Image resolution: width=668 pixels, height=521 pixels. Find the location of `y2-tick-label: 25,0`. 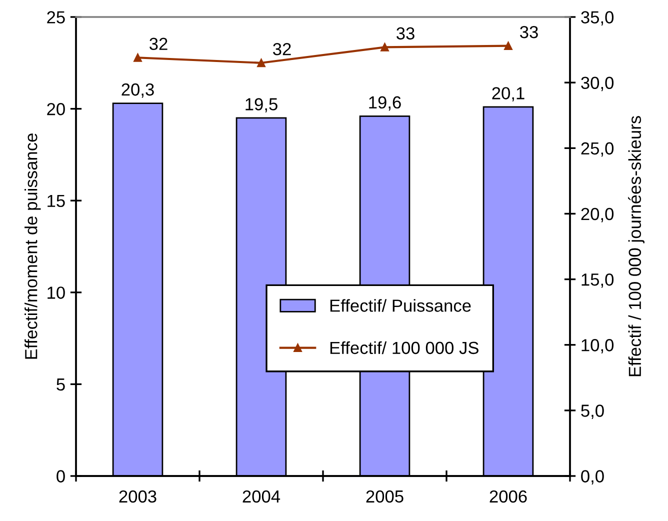

y2-tick-label: 25,0 is located at coordinates (597, 149).